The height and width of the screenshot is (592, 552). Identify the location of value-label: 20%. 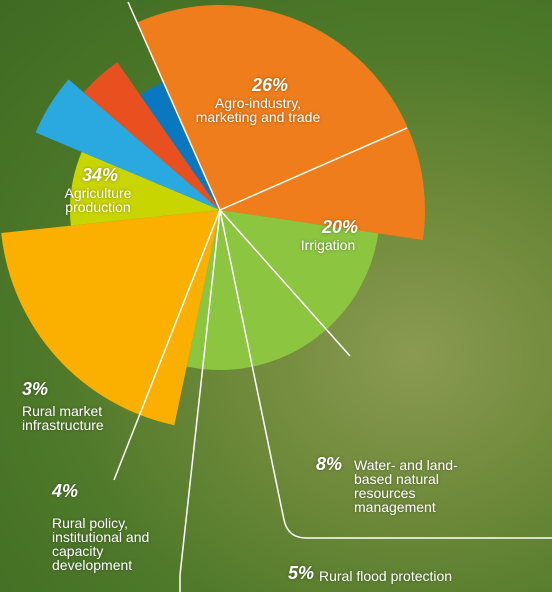
(340, 227).